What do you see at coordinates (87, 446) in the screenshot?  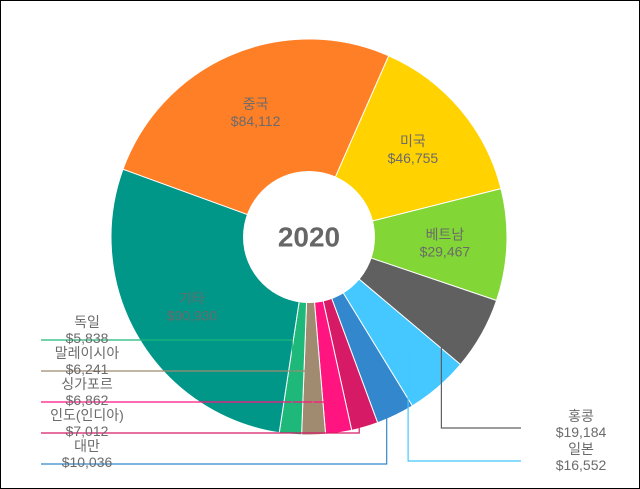 I see `slice-label-5: 대만` at bounding box center [87, 446].